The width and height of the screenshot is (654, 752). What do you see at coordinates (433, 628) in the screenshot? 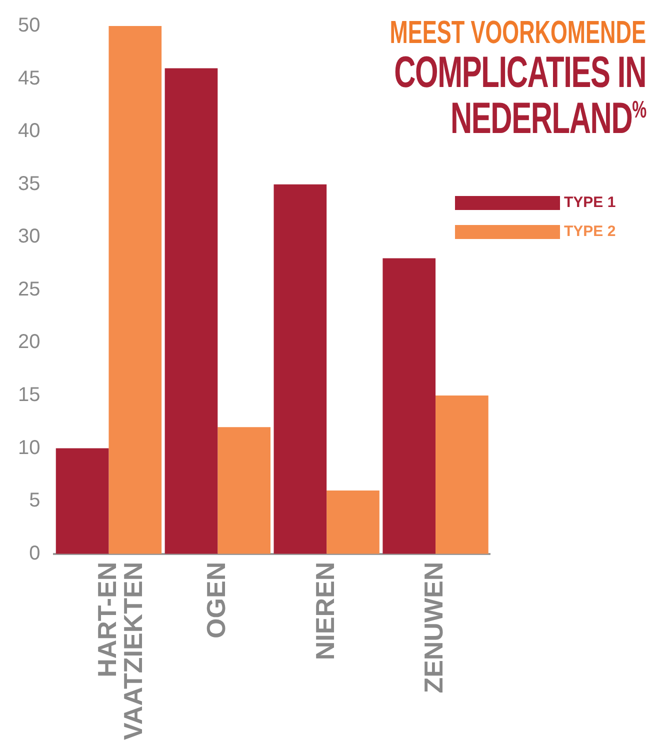
I see `x-tick-label: ZENUWEN` at bounding box center [433, 628].